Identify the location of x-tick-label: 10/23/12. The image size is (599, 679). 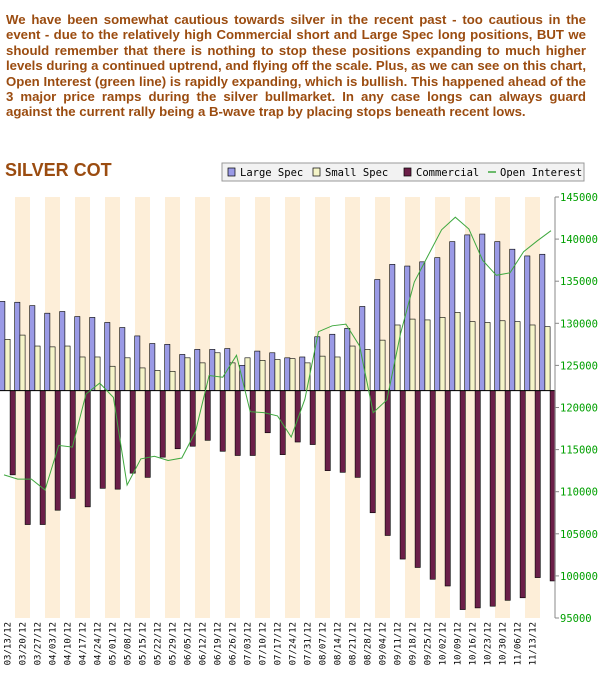
(489, 643).